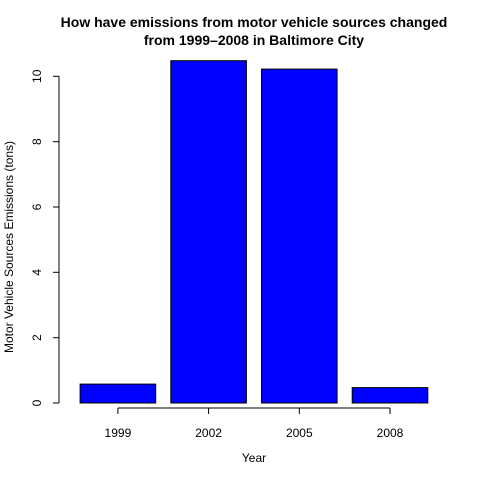  Describe the element at coordinates (37, 206) in the screenshot. I see `y-tick-label-6: 6` at that location.